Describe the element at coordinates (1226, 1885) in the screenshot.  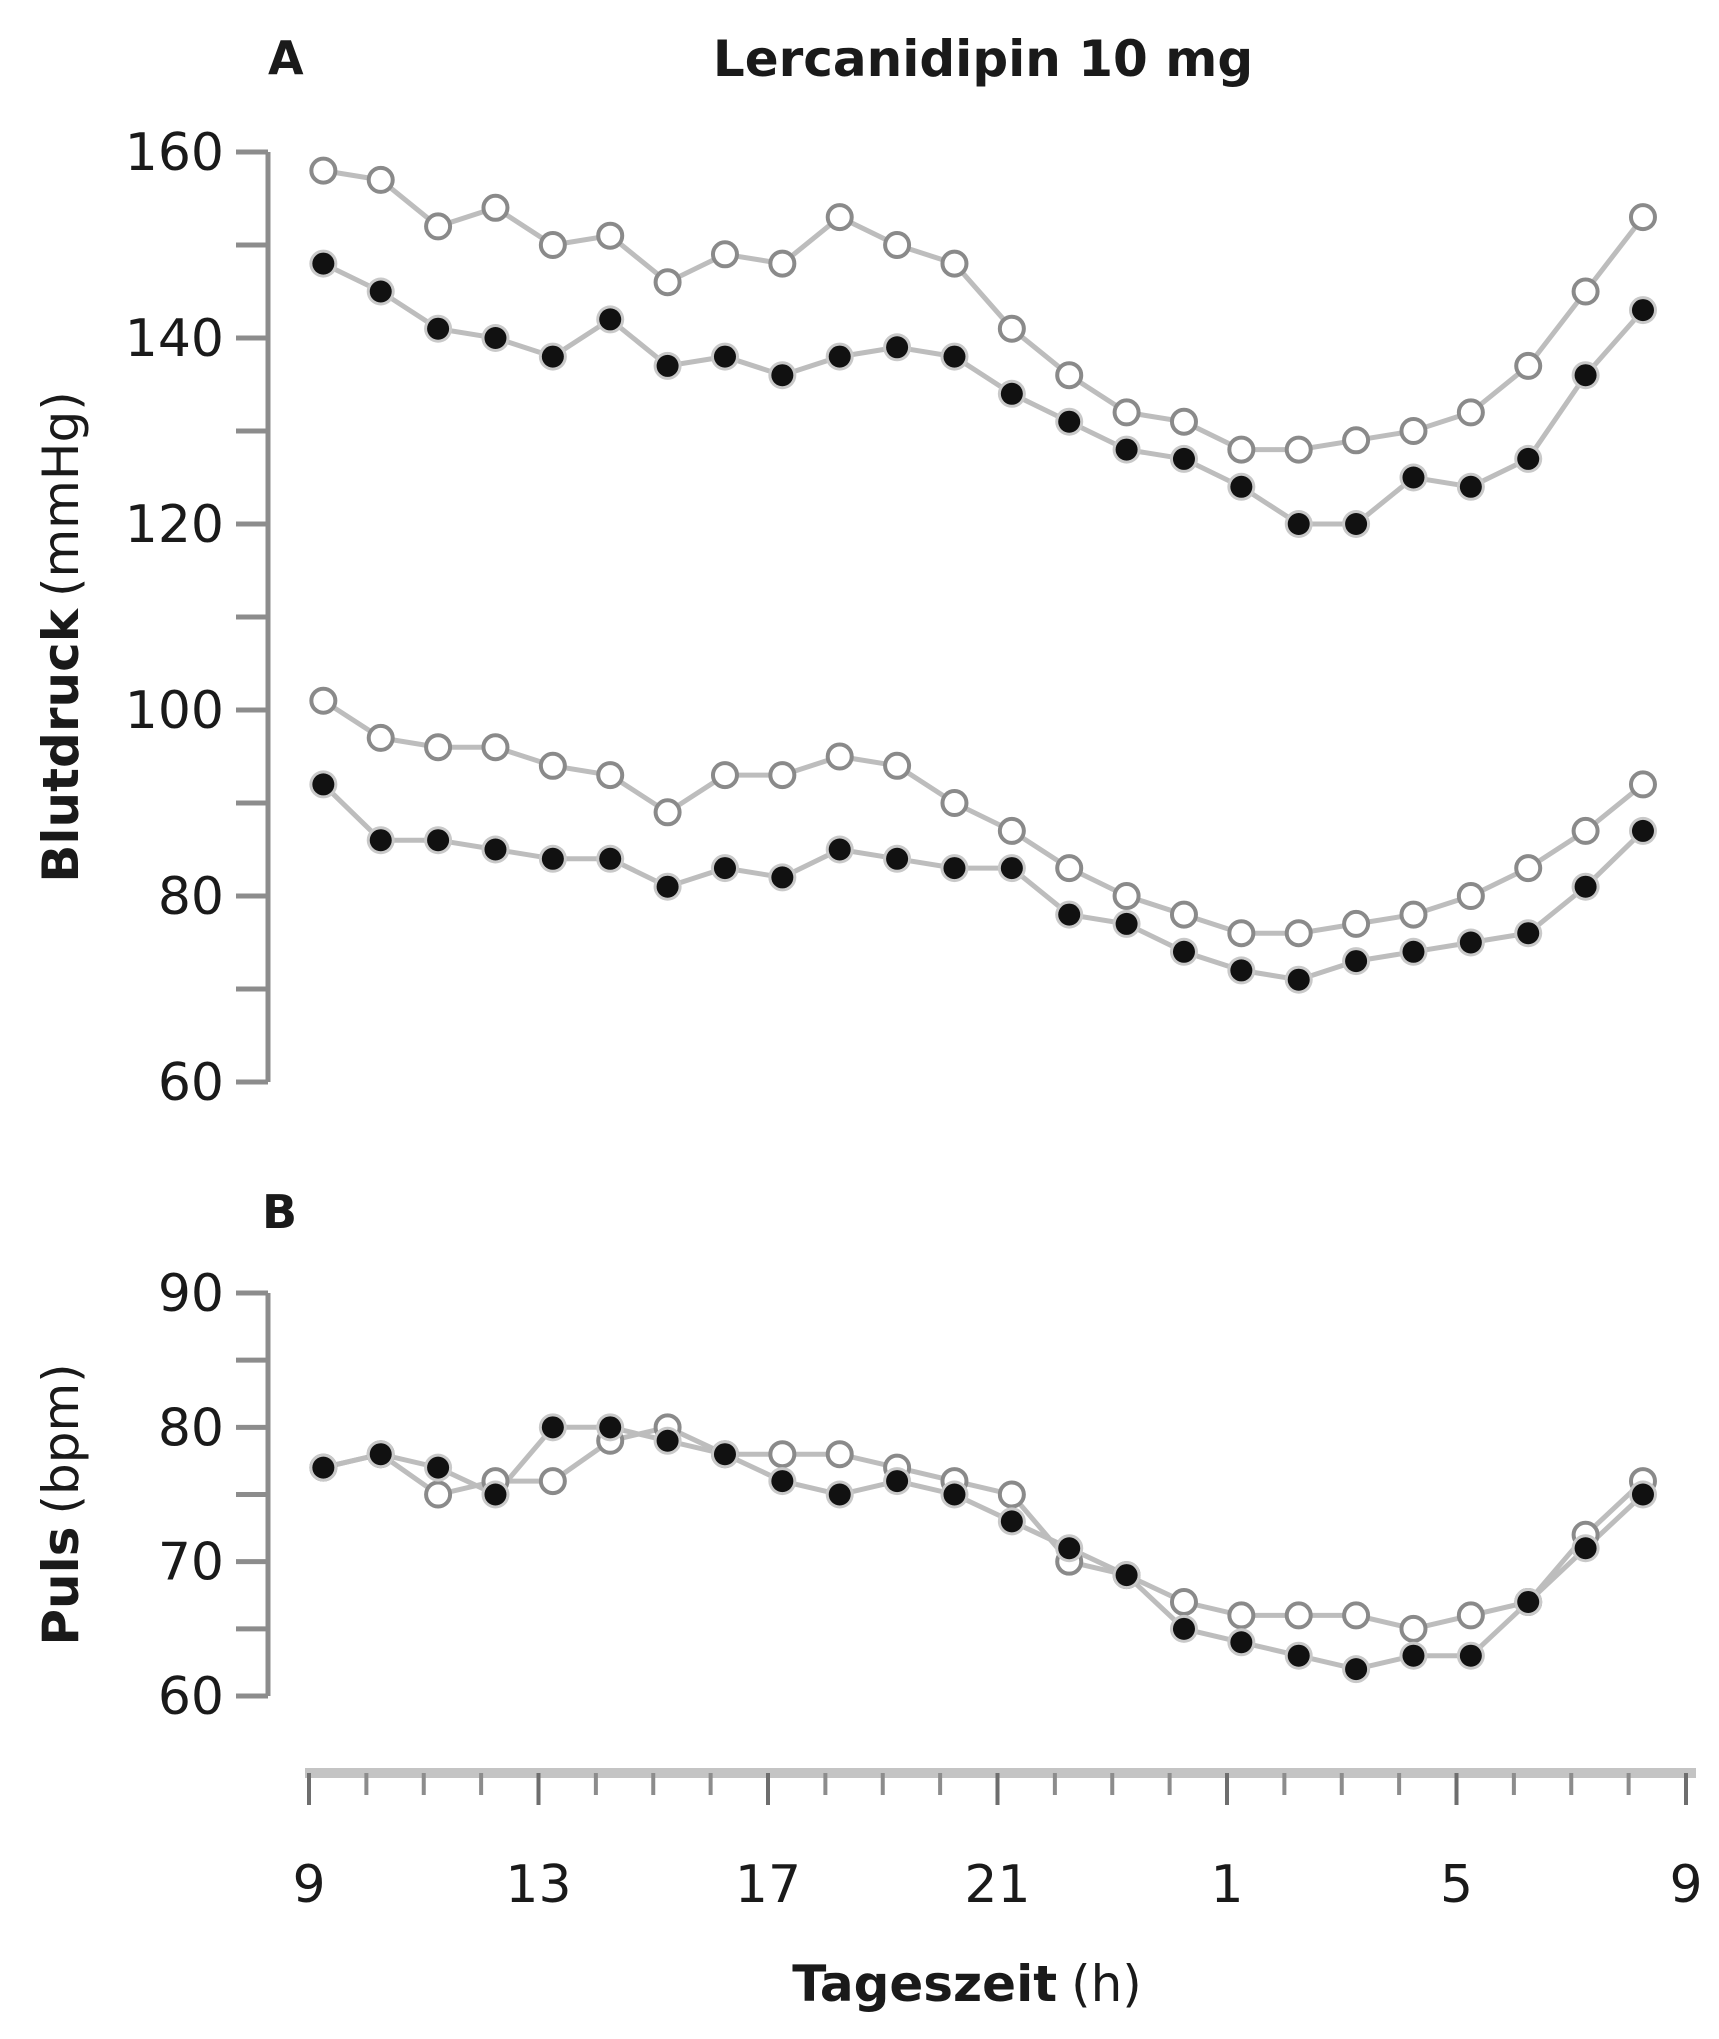
I see `x-tick-label: 1` at that location.